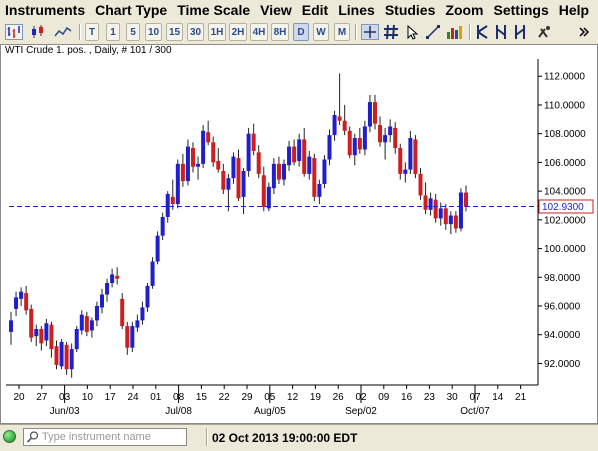 This screenshot has height=451, width=598. What do you see at coordinates (433, 32) in the screenshot?
I see `line-tool-icon` at bounding box center [433, 32].